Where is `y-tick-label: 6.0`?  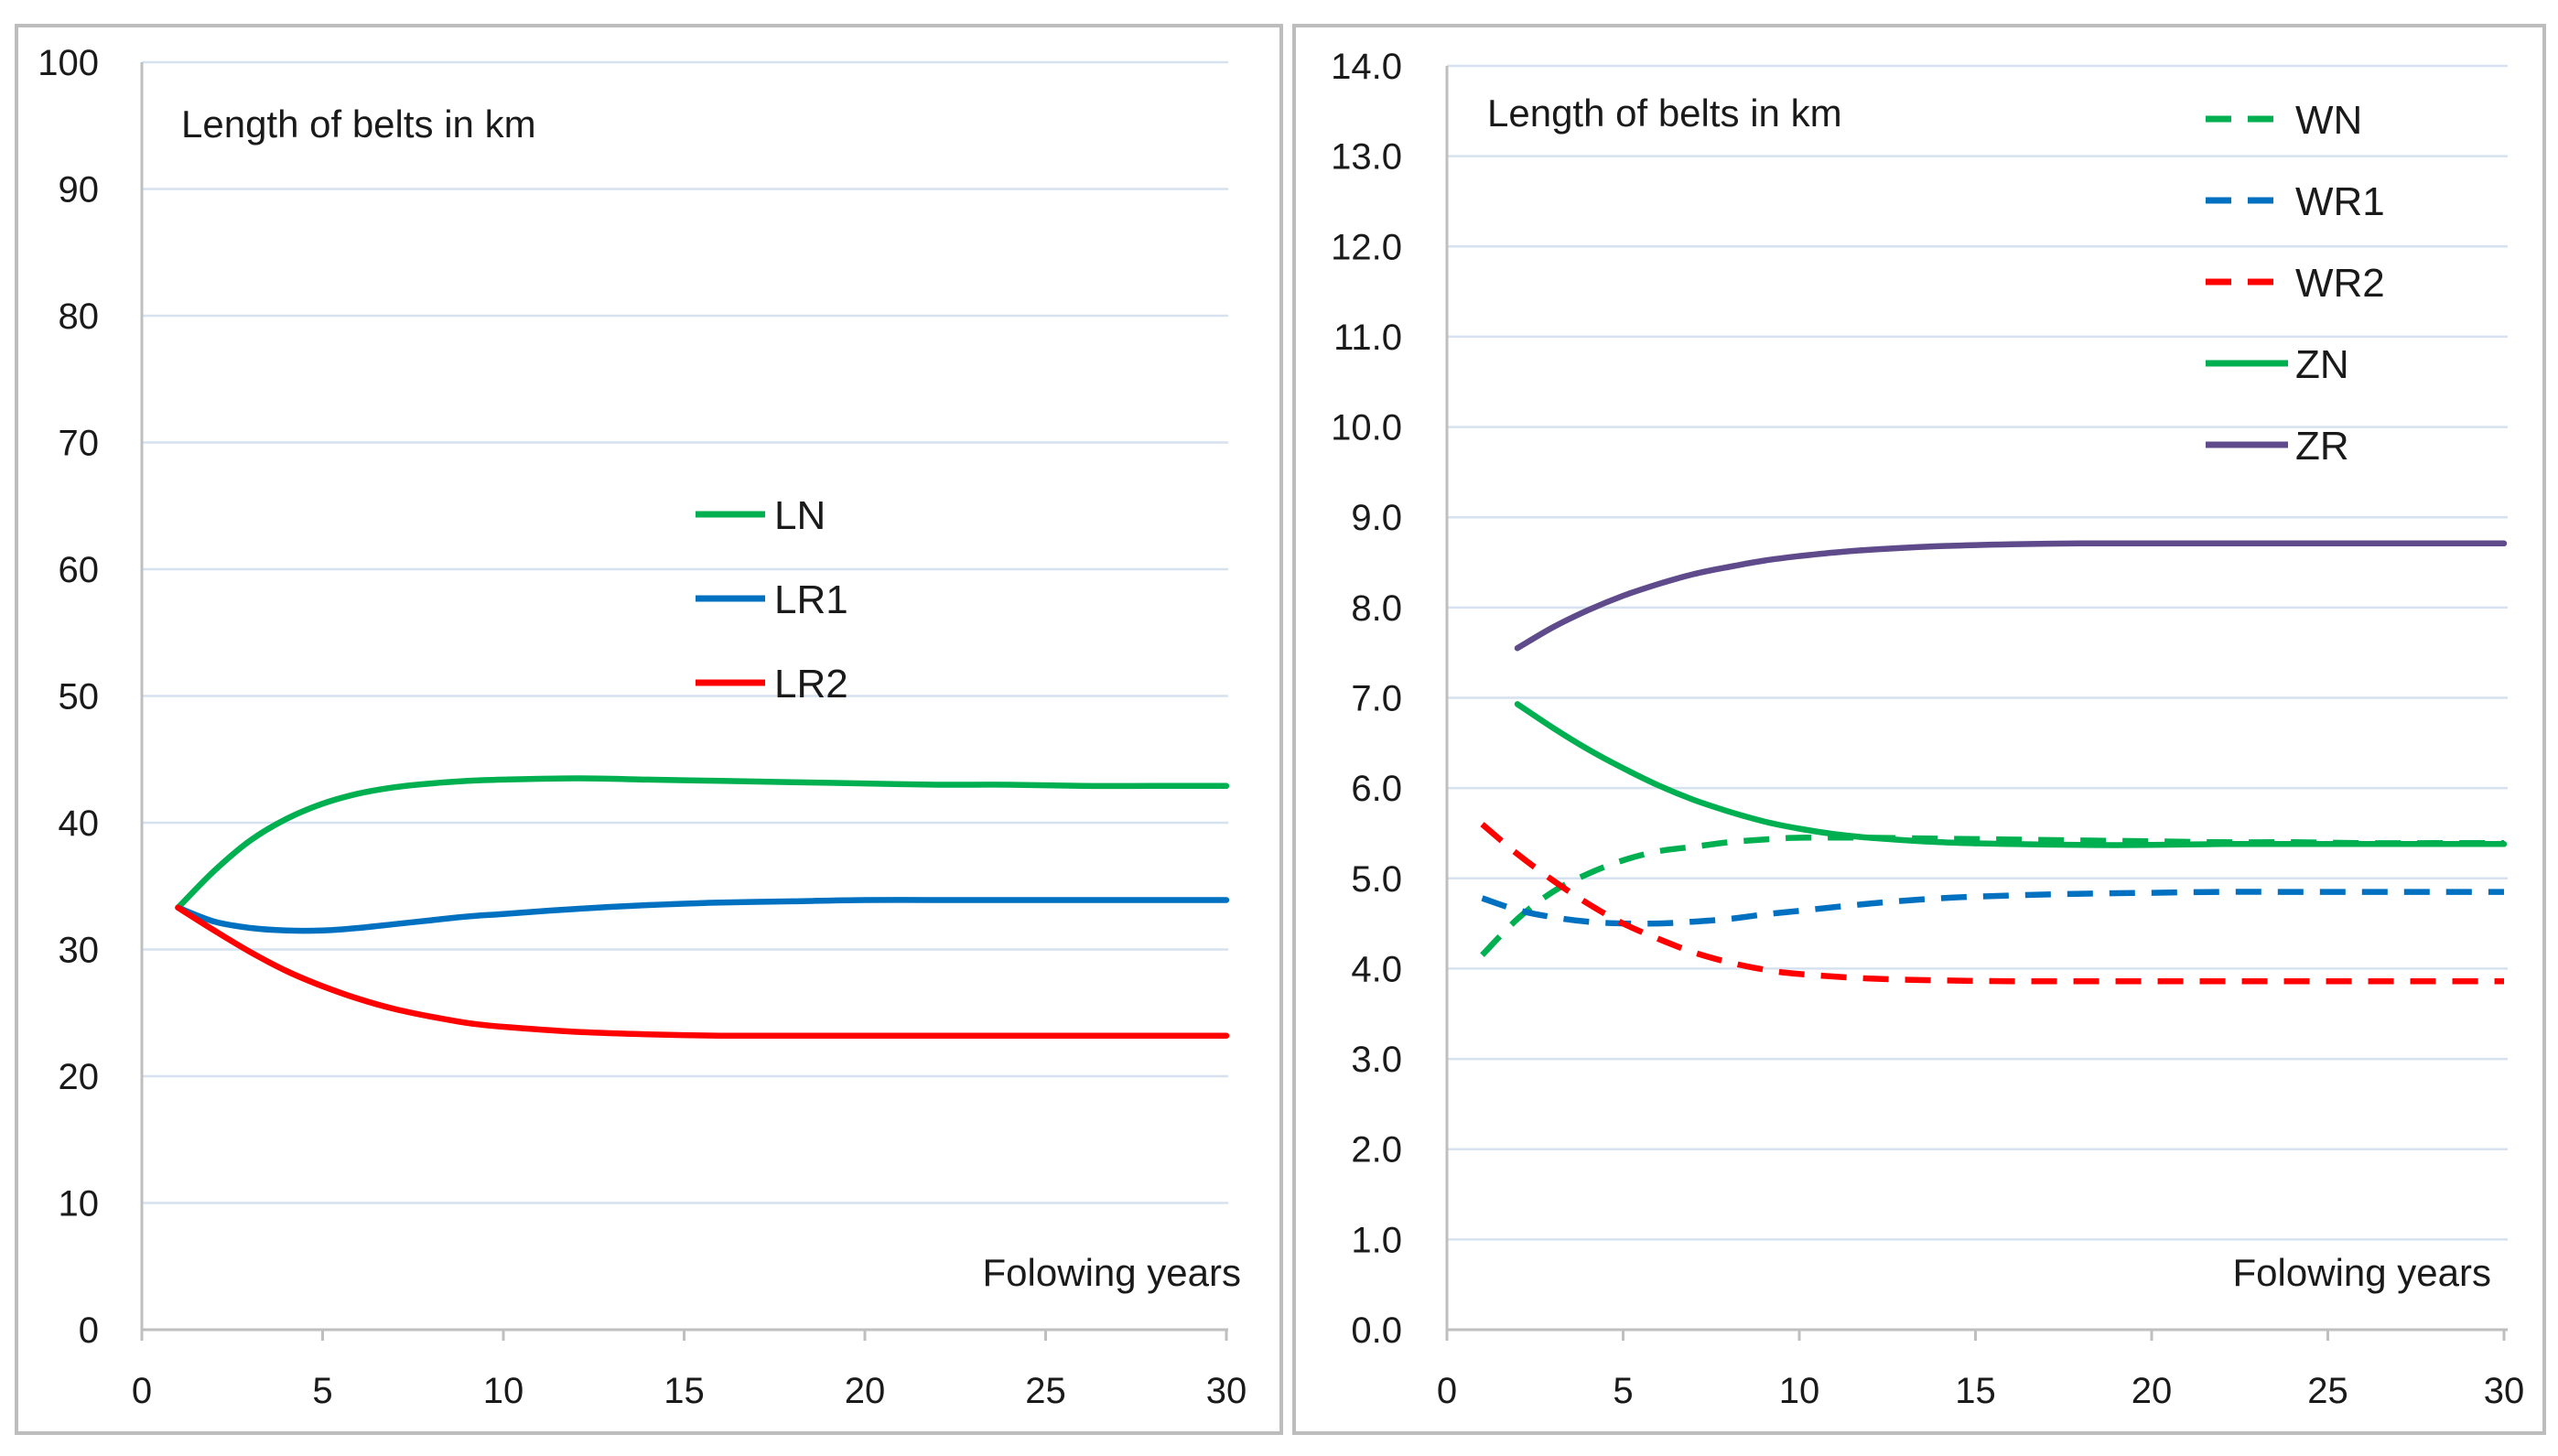
y-tick-label: 6.0 is located at coordinates (1377, 789).